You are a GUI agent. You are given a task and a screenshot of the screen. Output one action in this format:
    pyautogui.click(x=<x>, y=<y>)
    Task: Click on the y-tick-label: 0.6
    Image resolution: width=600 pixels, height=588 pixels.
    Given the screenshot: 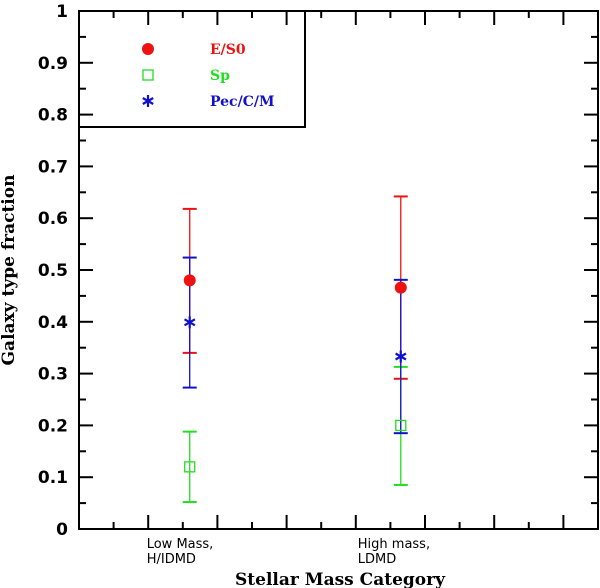 What is the action you would take?
    pyautogui.click(x=53, y=219)
    